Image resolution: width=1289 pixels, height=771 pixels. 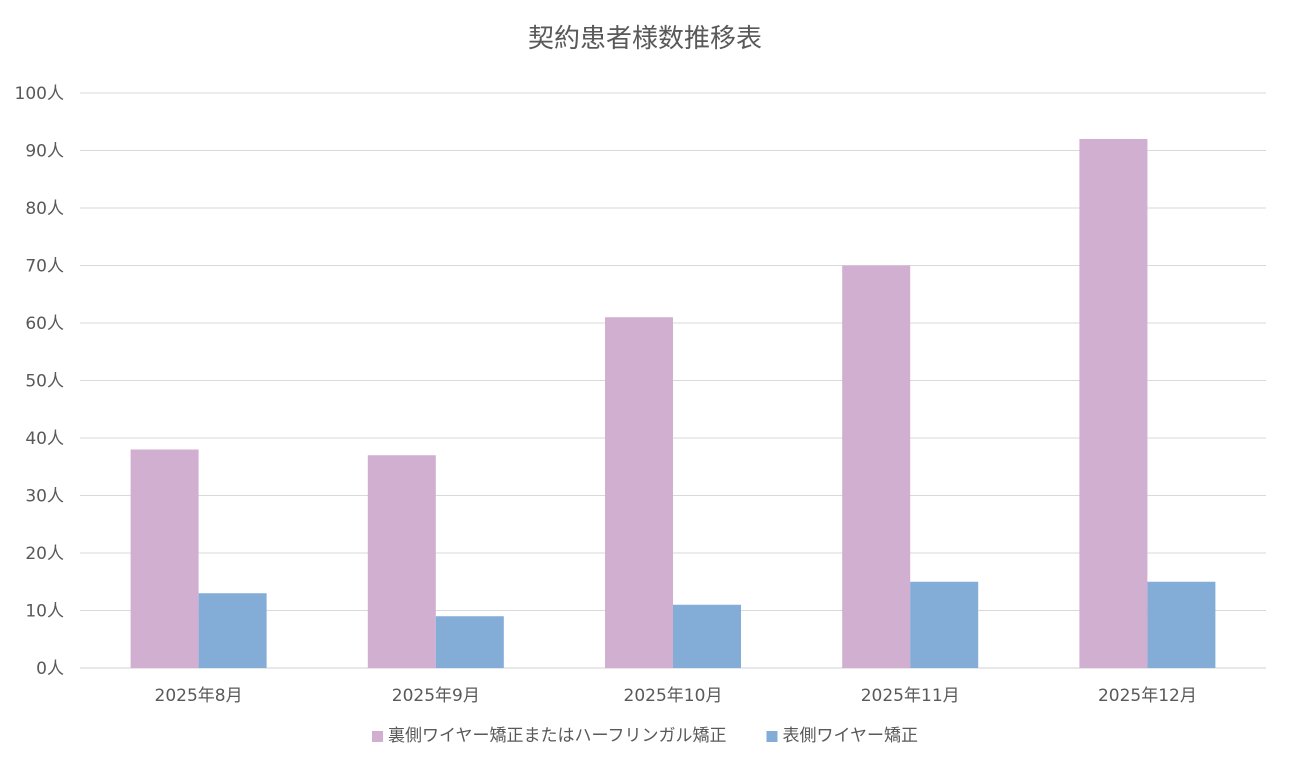 What do you see at coordinates (910, 696) in the screenshot?
I see `x-tick-label: 2025年11月` at bounding box center [910, 696].